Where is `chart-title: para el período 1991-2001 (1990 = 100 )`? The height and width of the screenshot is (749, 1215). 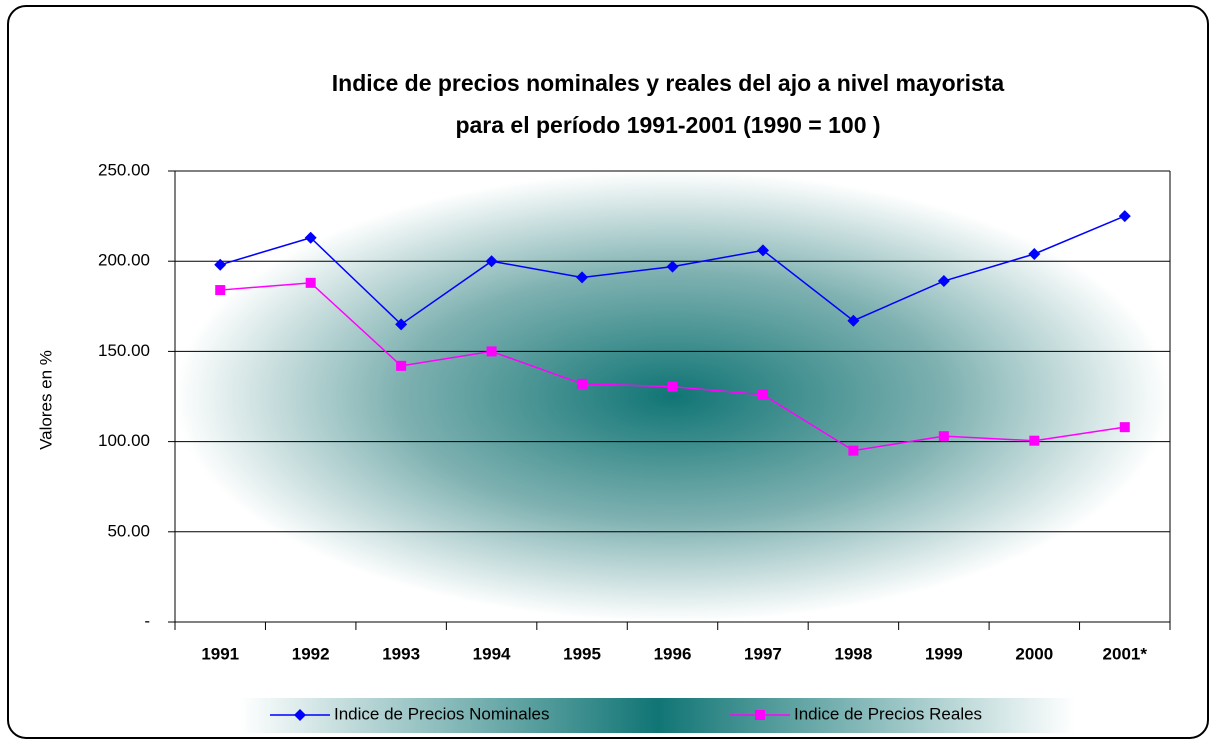 chart-title: para el período 1991-2001 (1990 = 100 ) is located at coordinates (667, 125).